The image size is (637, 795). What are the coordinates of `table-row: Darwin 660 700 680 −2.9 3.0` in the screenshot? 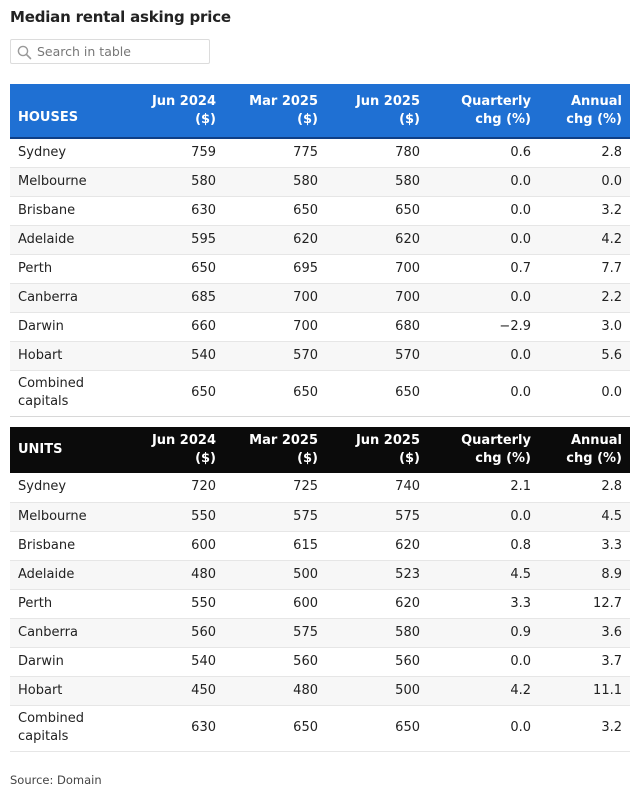 It's located at (320, 327).